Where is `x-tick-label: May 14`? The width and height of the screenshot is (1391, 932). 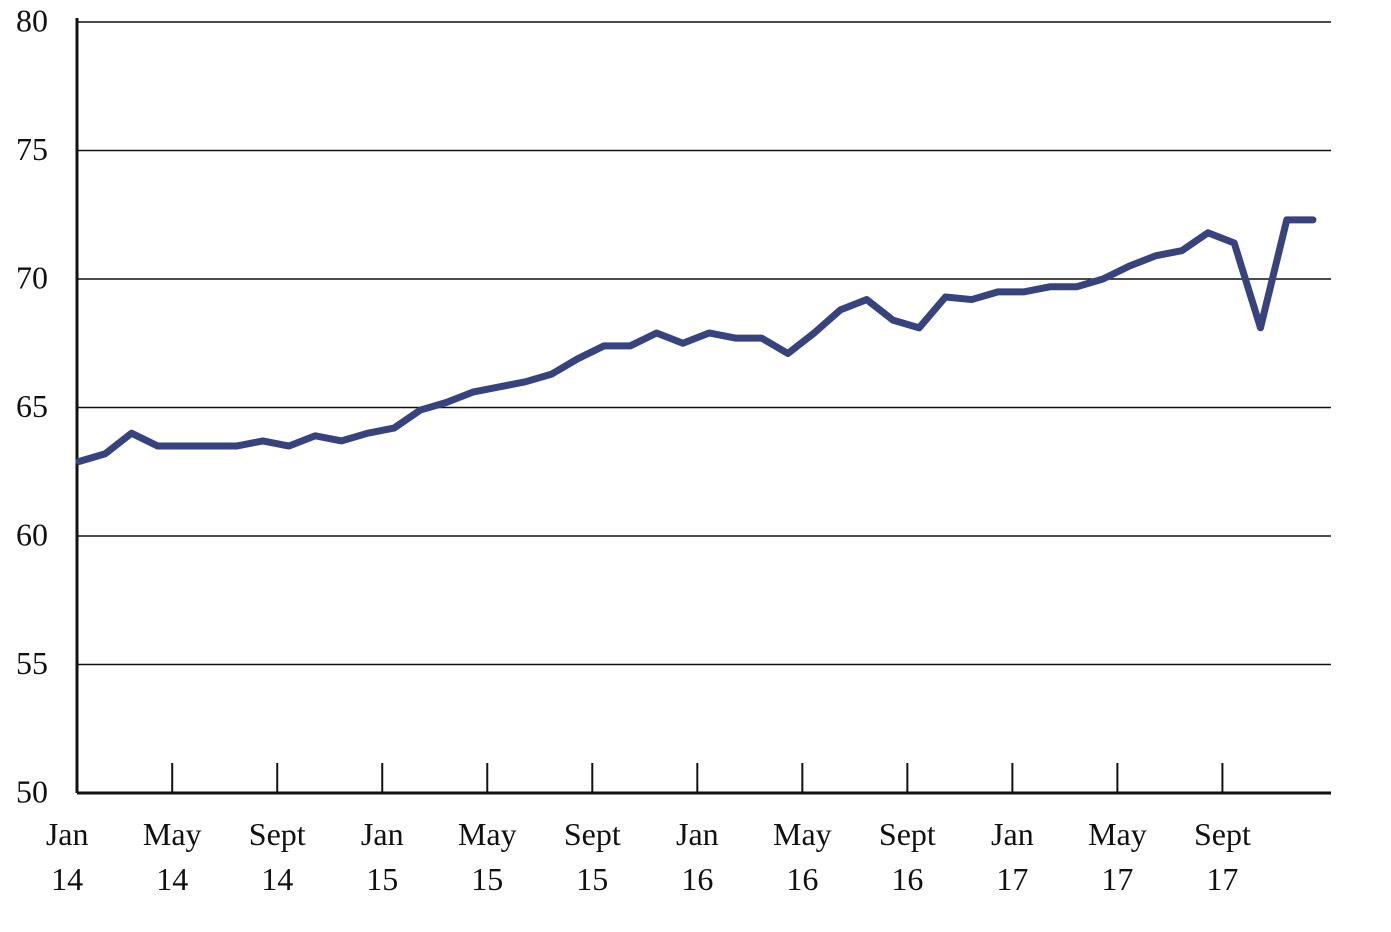
x-tick-label: May 14 is located at coordinates (172, 856).